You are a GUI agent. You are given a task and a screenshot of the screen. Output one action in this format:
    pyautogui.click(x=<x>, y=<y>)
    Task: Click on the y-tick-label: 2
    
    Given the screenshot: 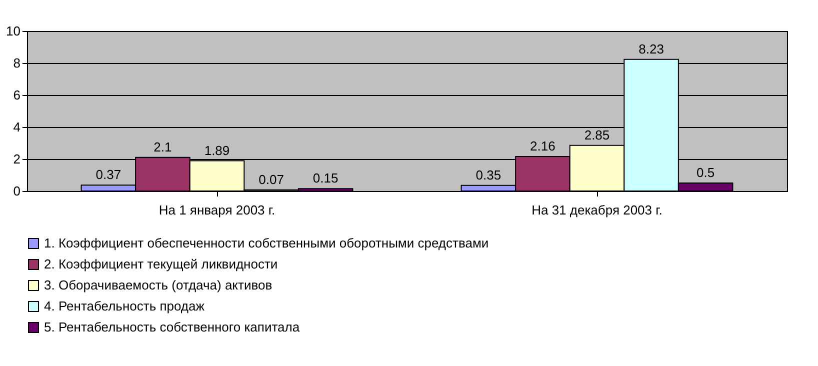 What is the action you would take?
    pyautogui.click(x=16, y=159)
    